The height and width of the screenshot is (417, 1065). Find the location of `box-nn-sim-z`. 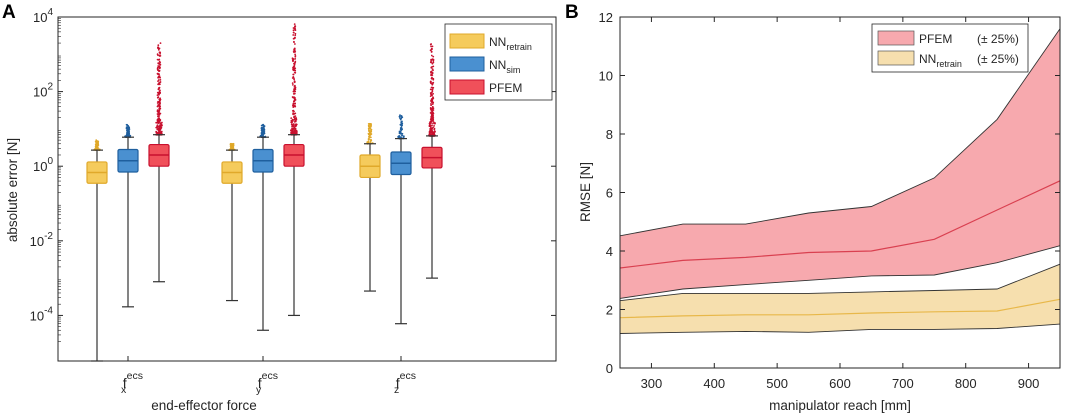

box-nn-sim-z is located at coordinates (401, 219).